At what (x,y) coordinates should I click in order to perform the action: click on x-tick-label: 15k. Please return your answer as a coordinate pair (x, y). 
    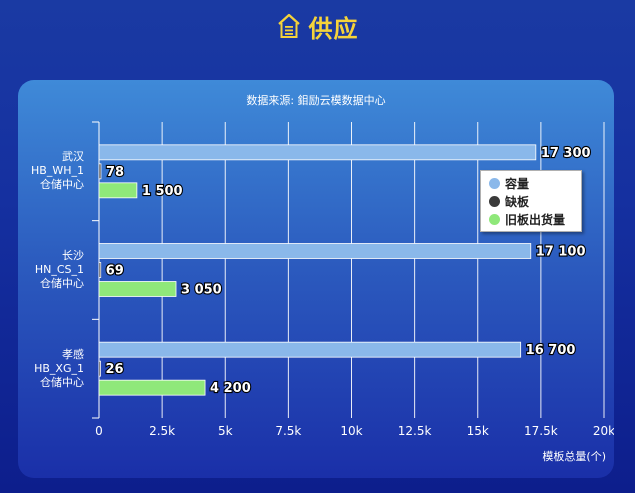
    Looking at the image, I should click on (478, 431).